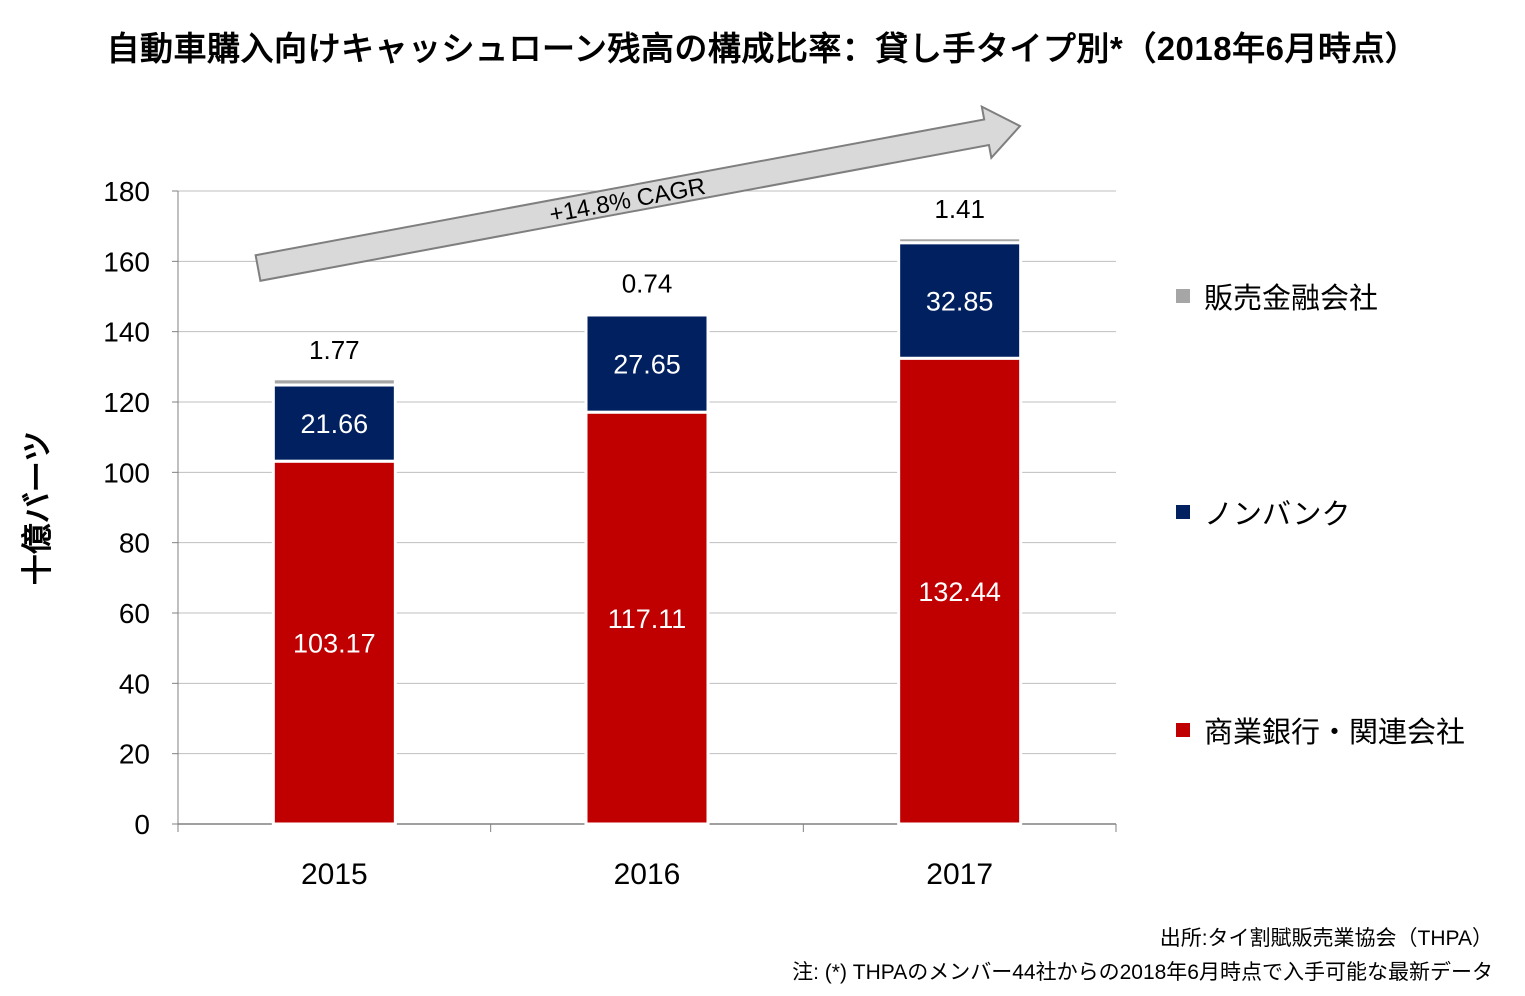  Describe the element at coordinates (134, 754) in the screenshot. I see `y-tick-label: 20` at that location.